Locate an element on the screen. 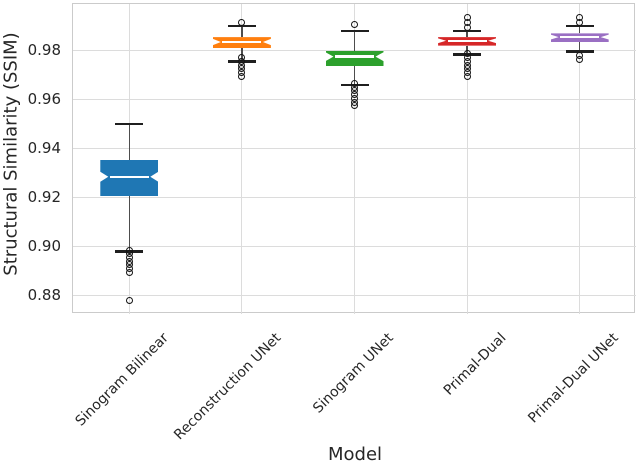  y-axis-label: Structural Similarity (SSIM) is located at coordinates (11, 154).